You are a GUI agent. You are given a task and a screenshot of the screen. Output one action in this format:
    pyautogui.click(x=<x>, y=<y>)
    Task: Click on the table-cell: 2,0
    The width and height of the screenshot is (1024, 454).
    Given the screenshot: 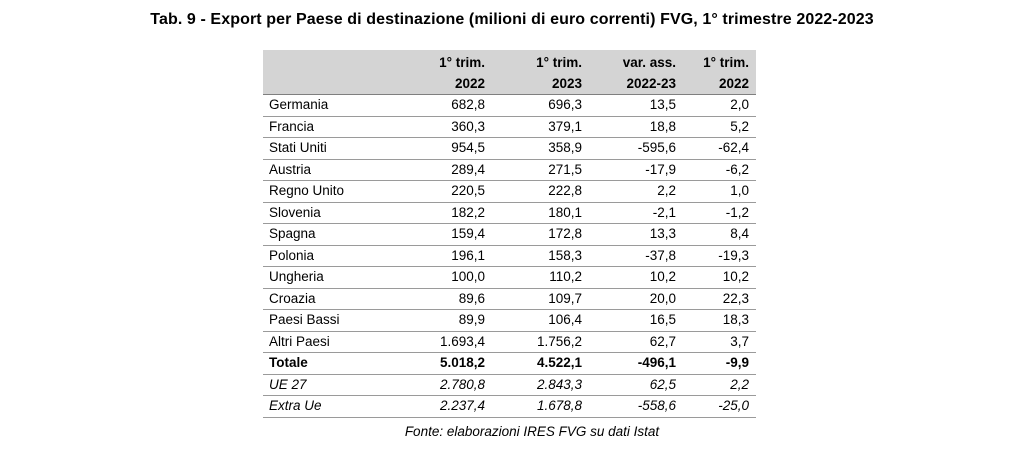 What is the action you would take?
    pyautogui.click(x=719, y=105)
    